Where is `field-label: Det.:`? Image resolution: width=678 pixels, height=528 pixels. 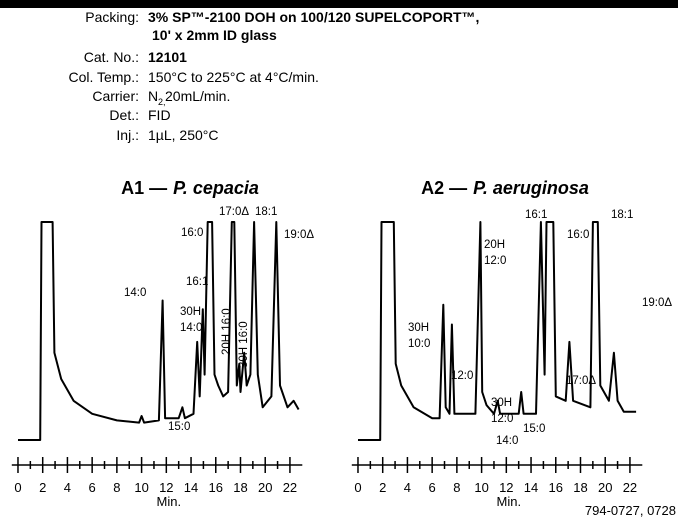
field-label: Det.: is located at coordinates (124, 115).